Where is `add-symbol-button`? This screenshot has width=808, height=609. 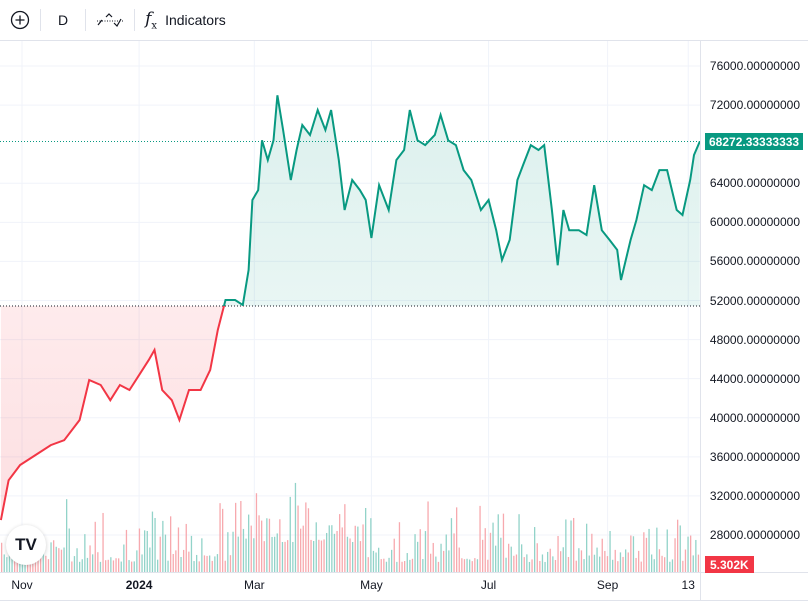 add-symbol-button is located at coordinates (20, 20).